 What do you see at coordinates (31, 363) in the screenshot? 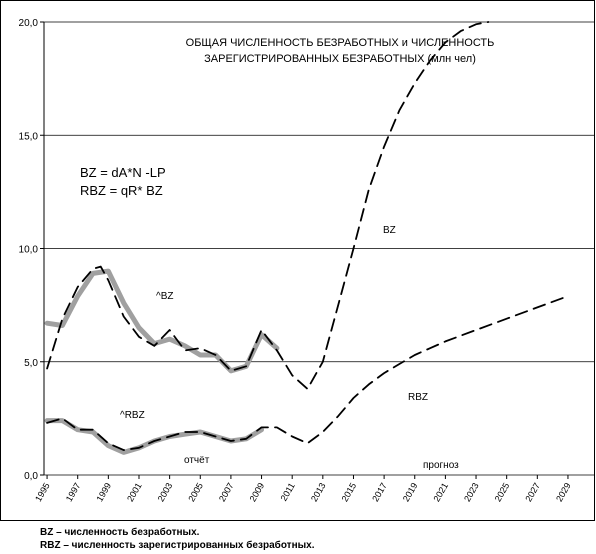
I see `y-tick-label: 5,0` at bounding box center [31, 363].